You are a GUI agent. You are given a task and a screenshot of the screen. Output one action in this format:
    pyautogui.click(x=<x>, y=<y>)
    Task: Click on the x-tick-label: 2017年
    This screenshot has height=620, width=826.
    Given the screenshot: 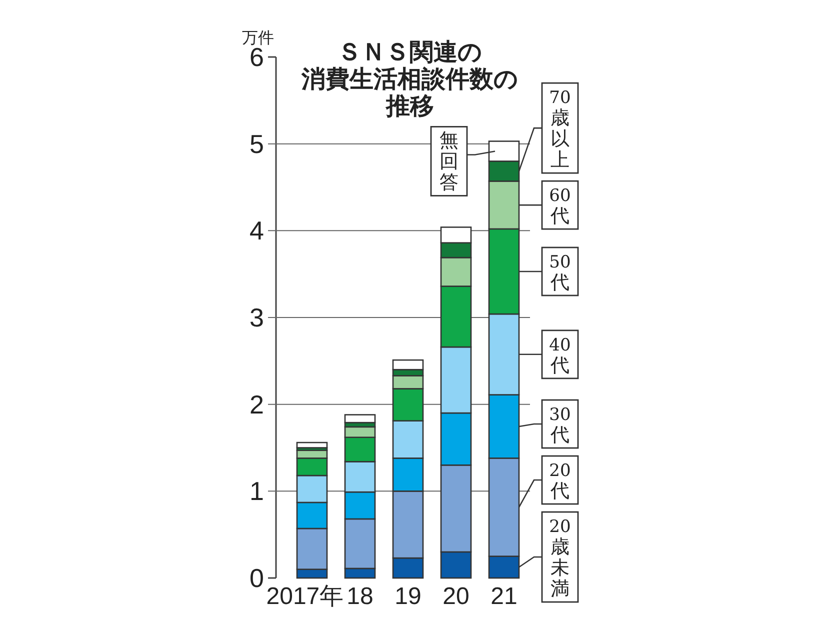 What is the action you would take?
    pyautogui.click(x=305, y=596)
    